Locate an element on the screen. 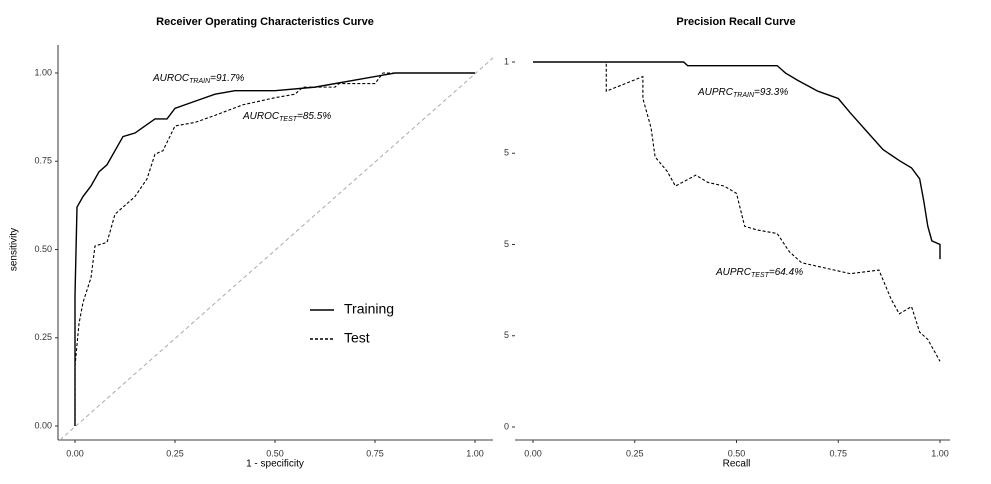 This screenshot has width=991, height=484. annotation-value: =93.3% is located at coordinates (771, 92).